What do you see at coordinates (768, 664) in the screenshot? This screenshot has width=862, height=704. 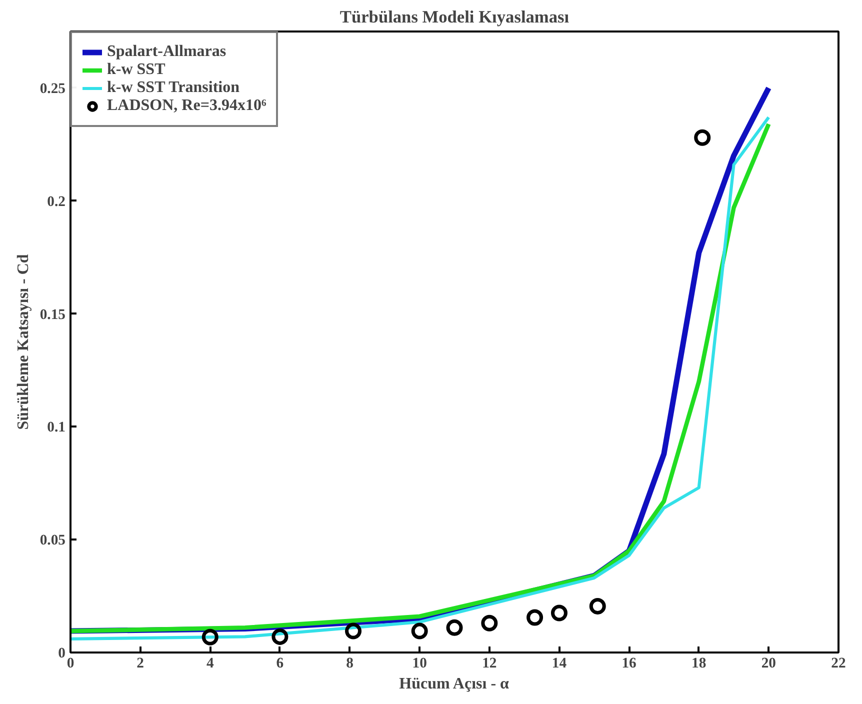 I see `x-tick-label: 20` at bounding box center [768, 664].